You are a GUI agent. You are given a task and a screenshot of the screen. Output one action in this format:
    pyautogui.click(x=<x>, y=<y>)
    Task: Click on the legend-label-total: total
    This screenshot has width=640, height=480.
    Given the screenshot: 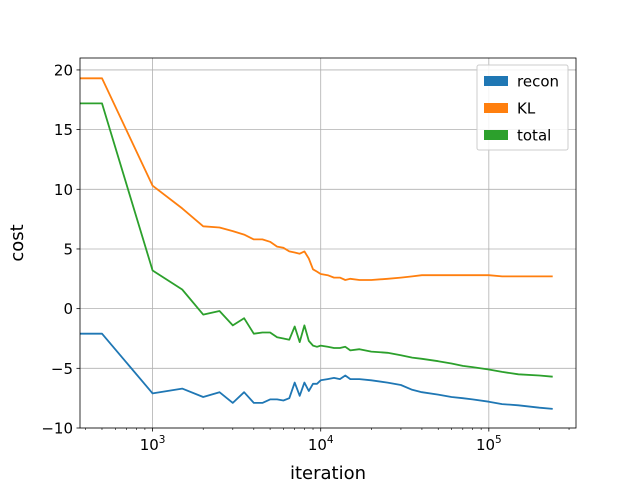 What is the action you would take?
    pyautogui.click(x=534, y=136)
    